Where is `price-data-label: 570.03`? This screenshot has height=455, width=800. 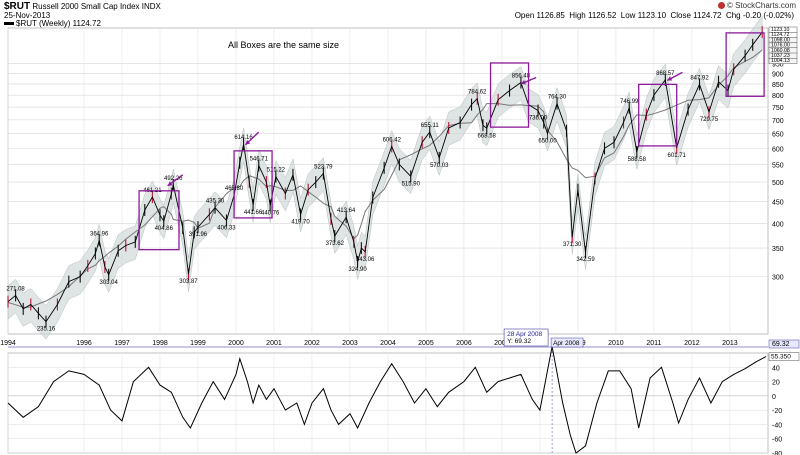
price-data-label: 570.03 is located at coordinates (439, 166).